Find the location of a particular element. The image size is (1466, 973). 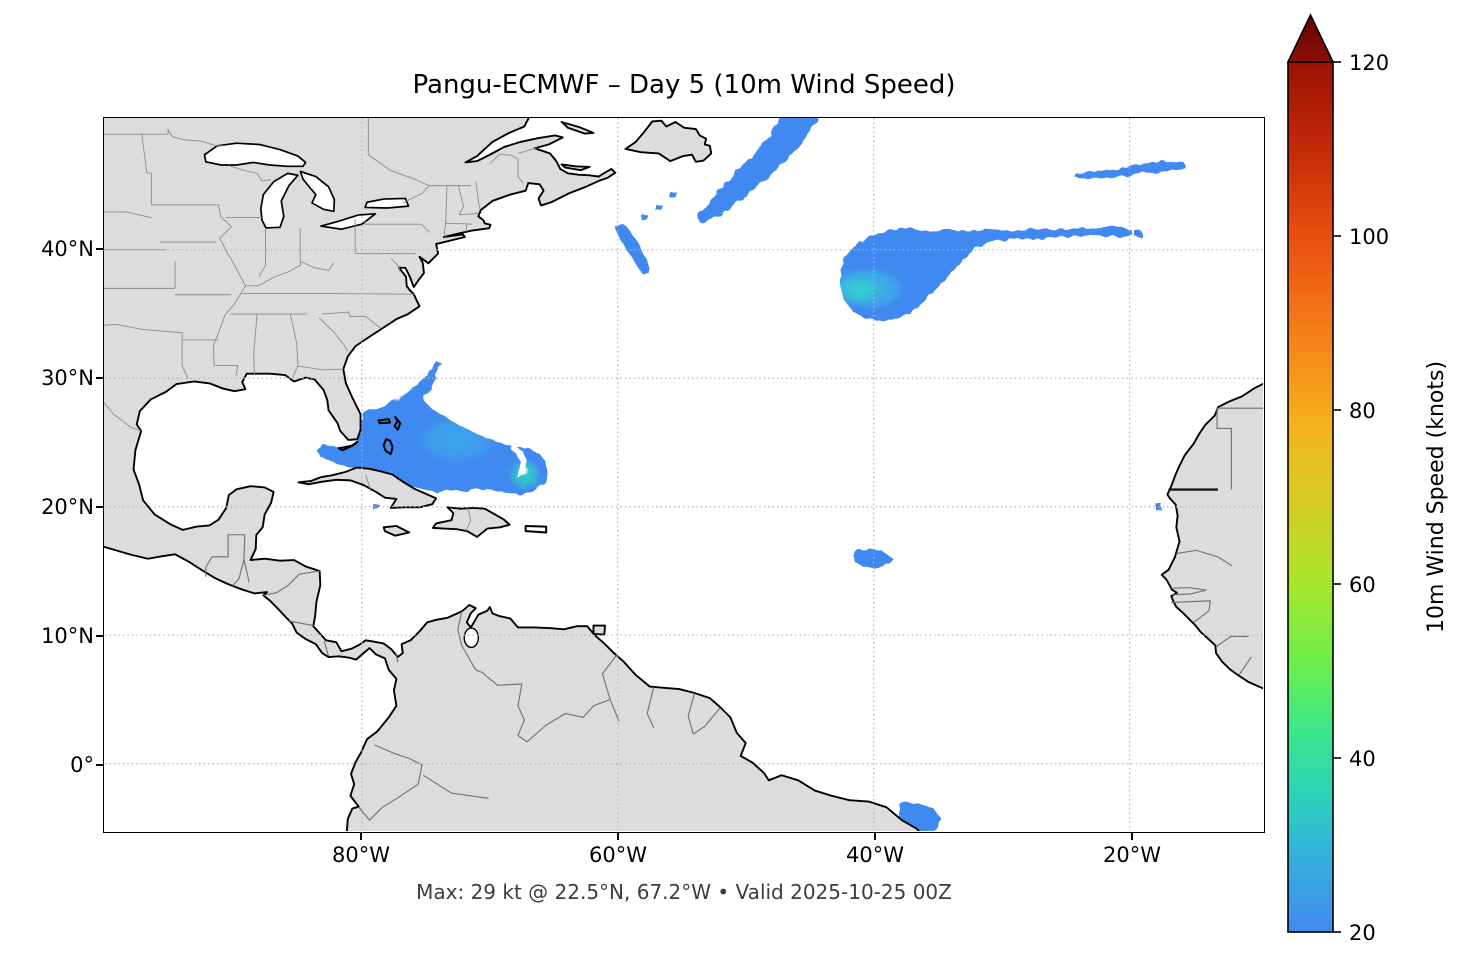

y-axis-tick-label: 10°N is located at coordinates (67, 636).